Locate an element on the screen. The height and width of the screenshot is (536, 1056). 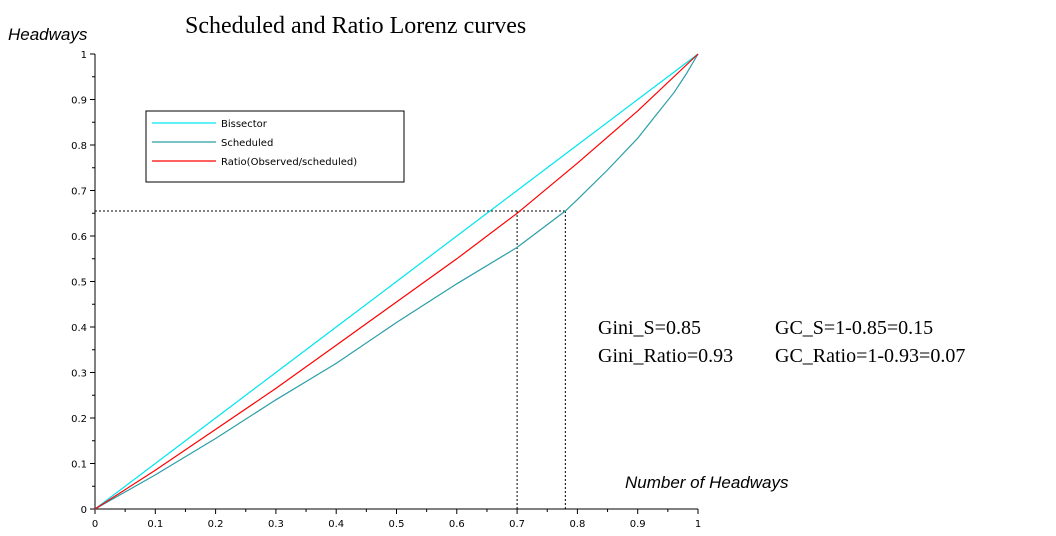
y-tick-label: 0.8 is located at coordinates (79, 146).